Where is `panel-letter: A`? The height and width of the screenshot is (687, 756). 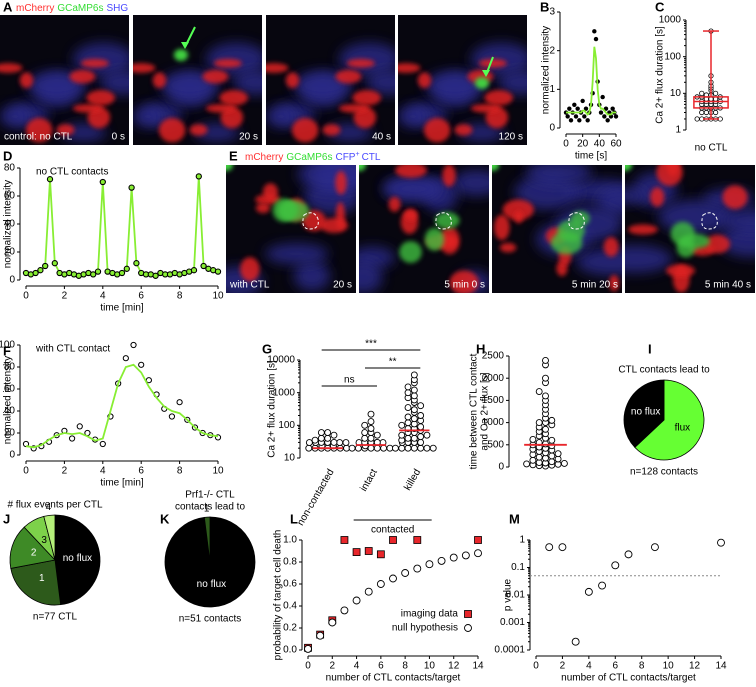 panel-letter: A is located at coordinates (8, 7).